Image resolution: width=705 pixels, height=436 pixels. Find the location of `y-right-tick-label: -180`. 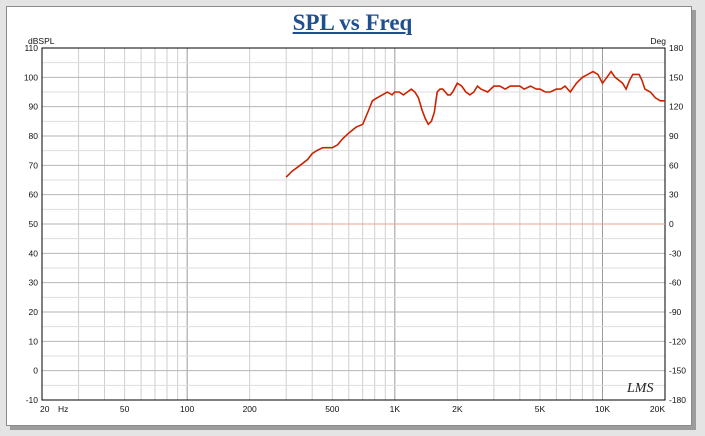

y-right-tick-label: -180 is located at coordinates (677, 400).